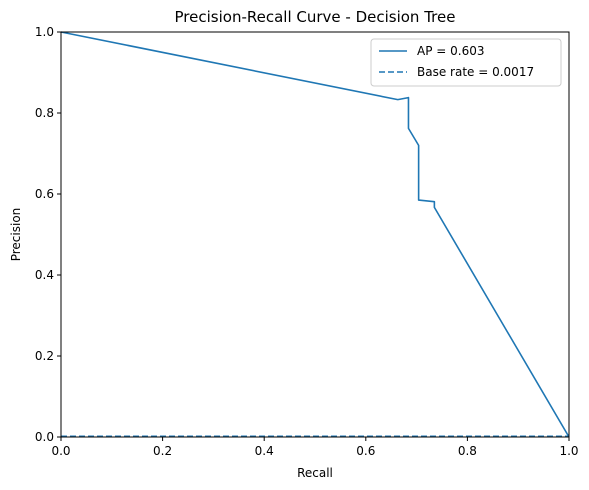  What do you see at coordinates (44, 356) in the screenshot?
I see `y-tick-label: 0.2` at bounding box center [44, 356].